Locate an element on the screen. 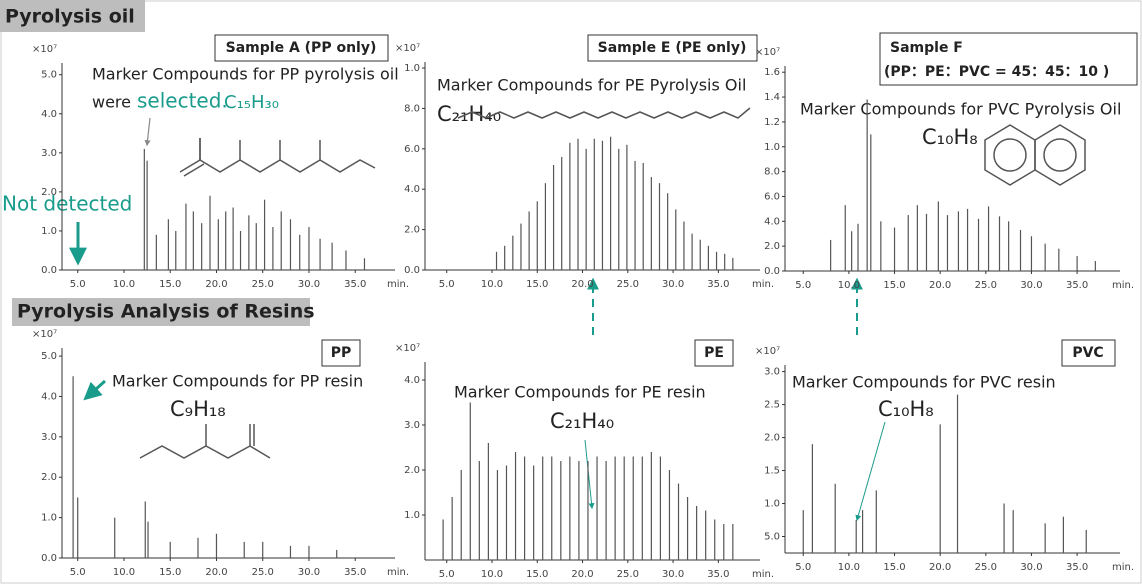 This screenshot has height=584, width=1142. panel-title: PP is located at coordinates (341, 353).